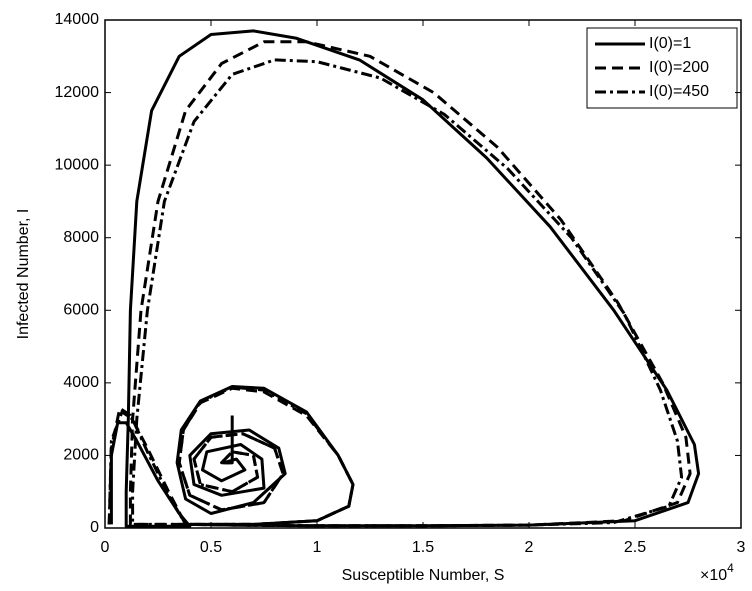 This screenshot has width=752, height=591. Describe the element at coordinates (105, 547) in the screenshot. I see `x-tick-label: 0` at that location.